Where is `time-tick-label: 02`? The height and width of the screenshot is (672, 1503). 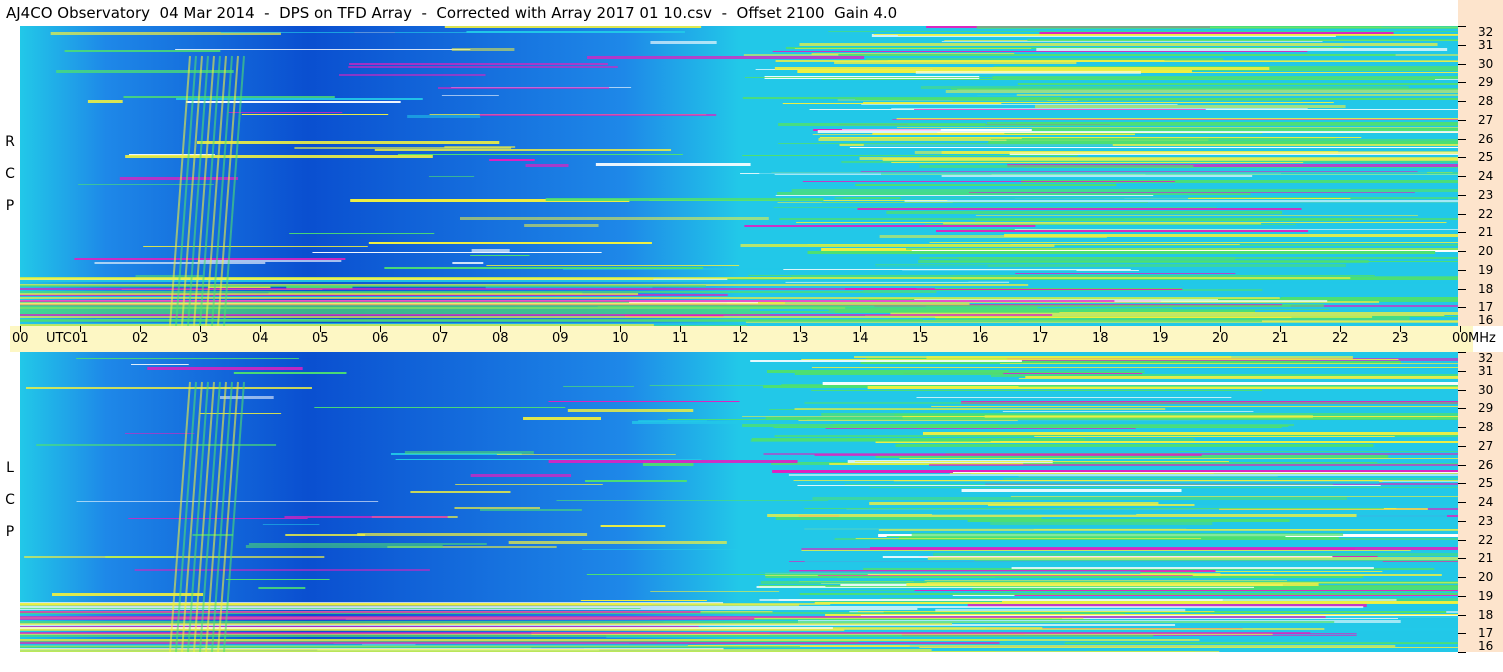
time-tick-label: 02 is located at coordinates (140, 338).